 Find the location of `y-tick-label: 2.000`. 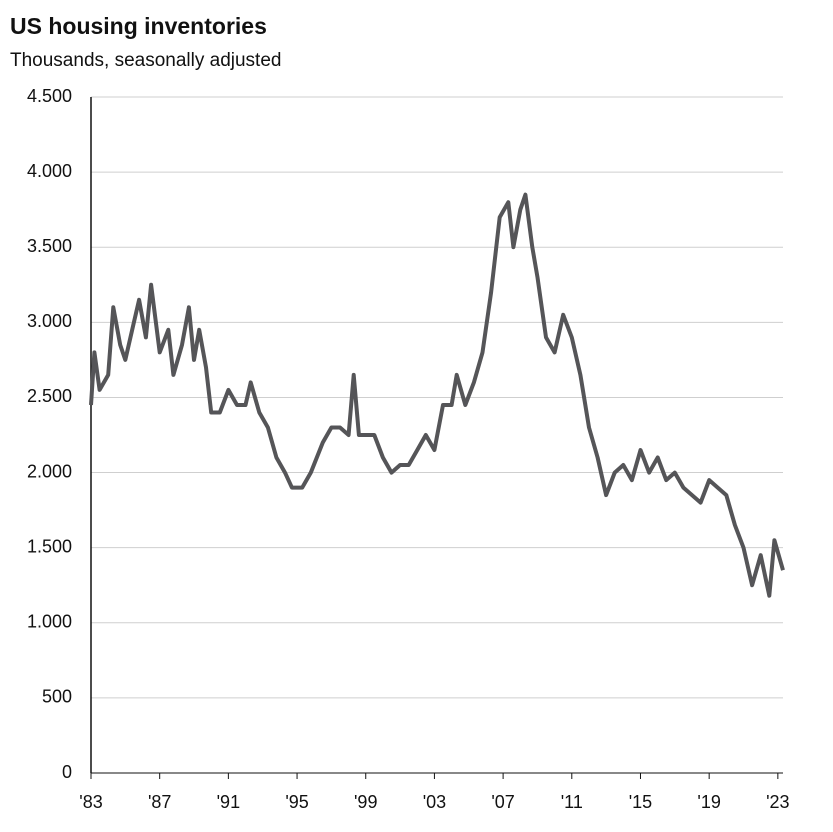

y-tick-label: 2.000 is located at coordinates (49, 471).